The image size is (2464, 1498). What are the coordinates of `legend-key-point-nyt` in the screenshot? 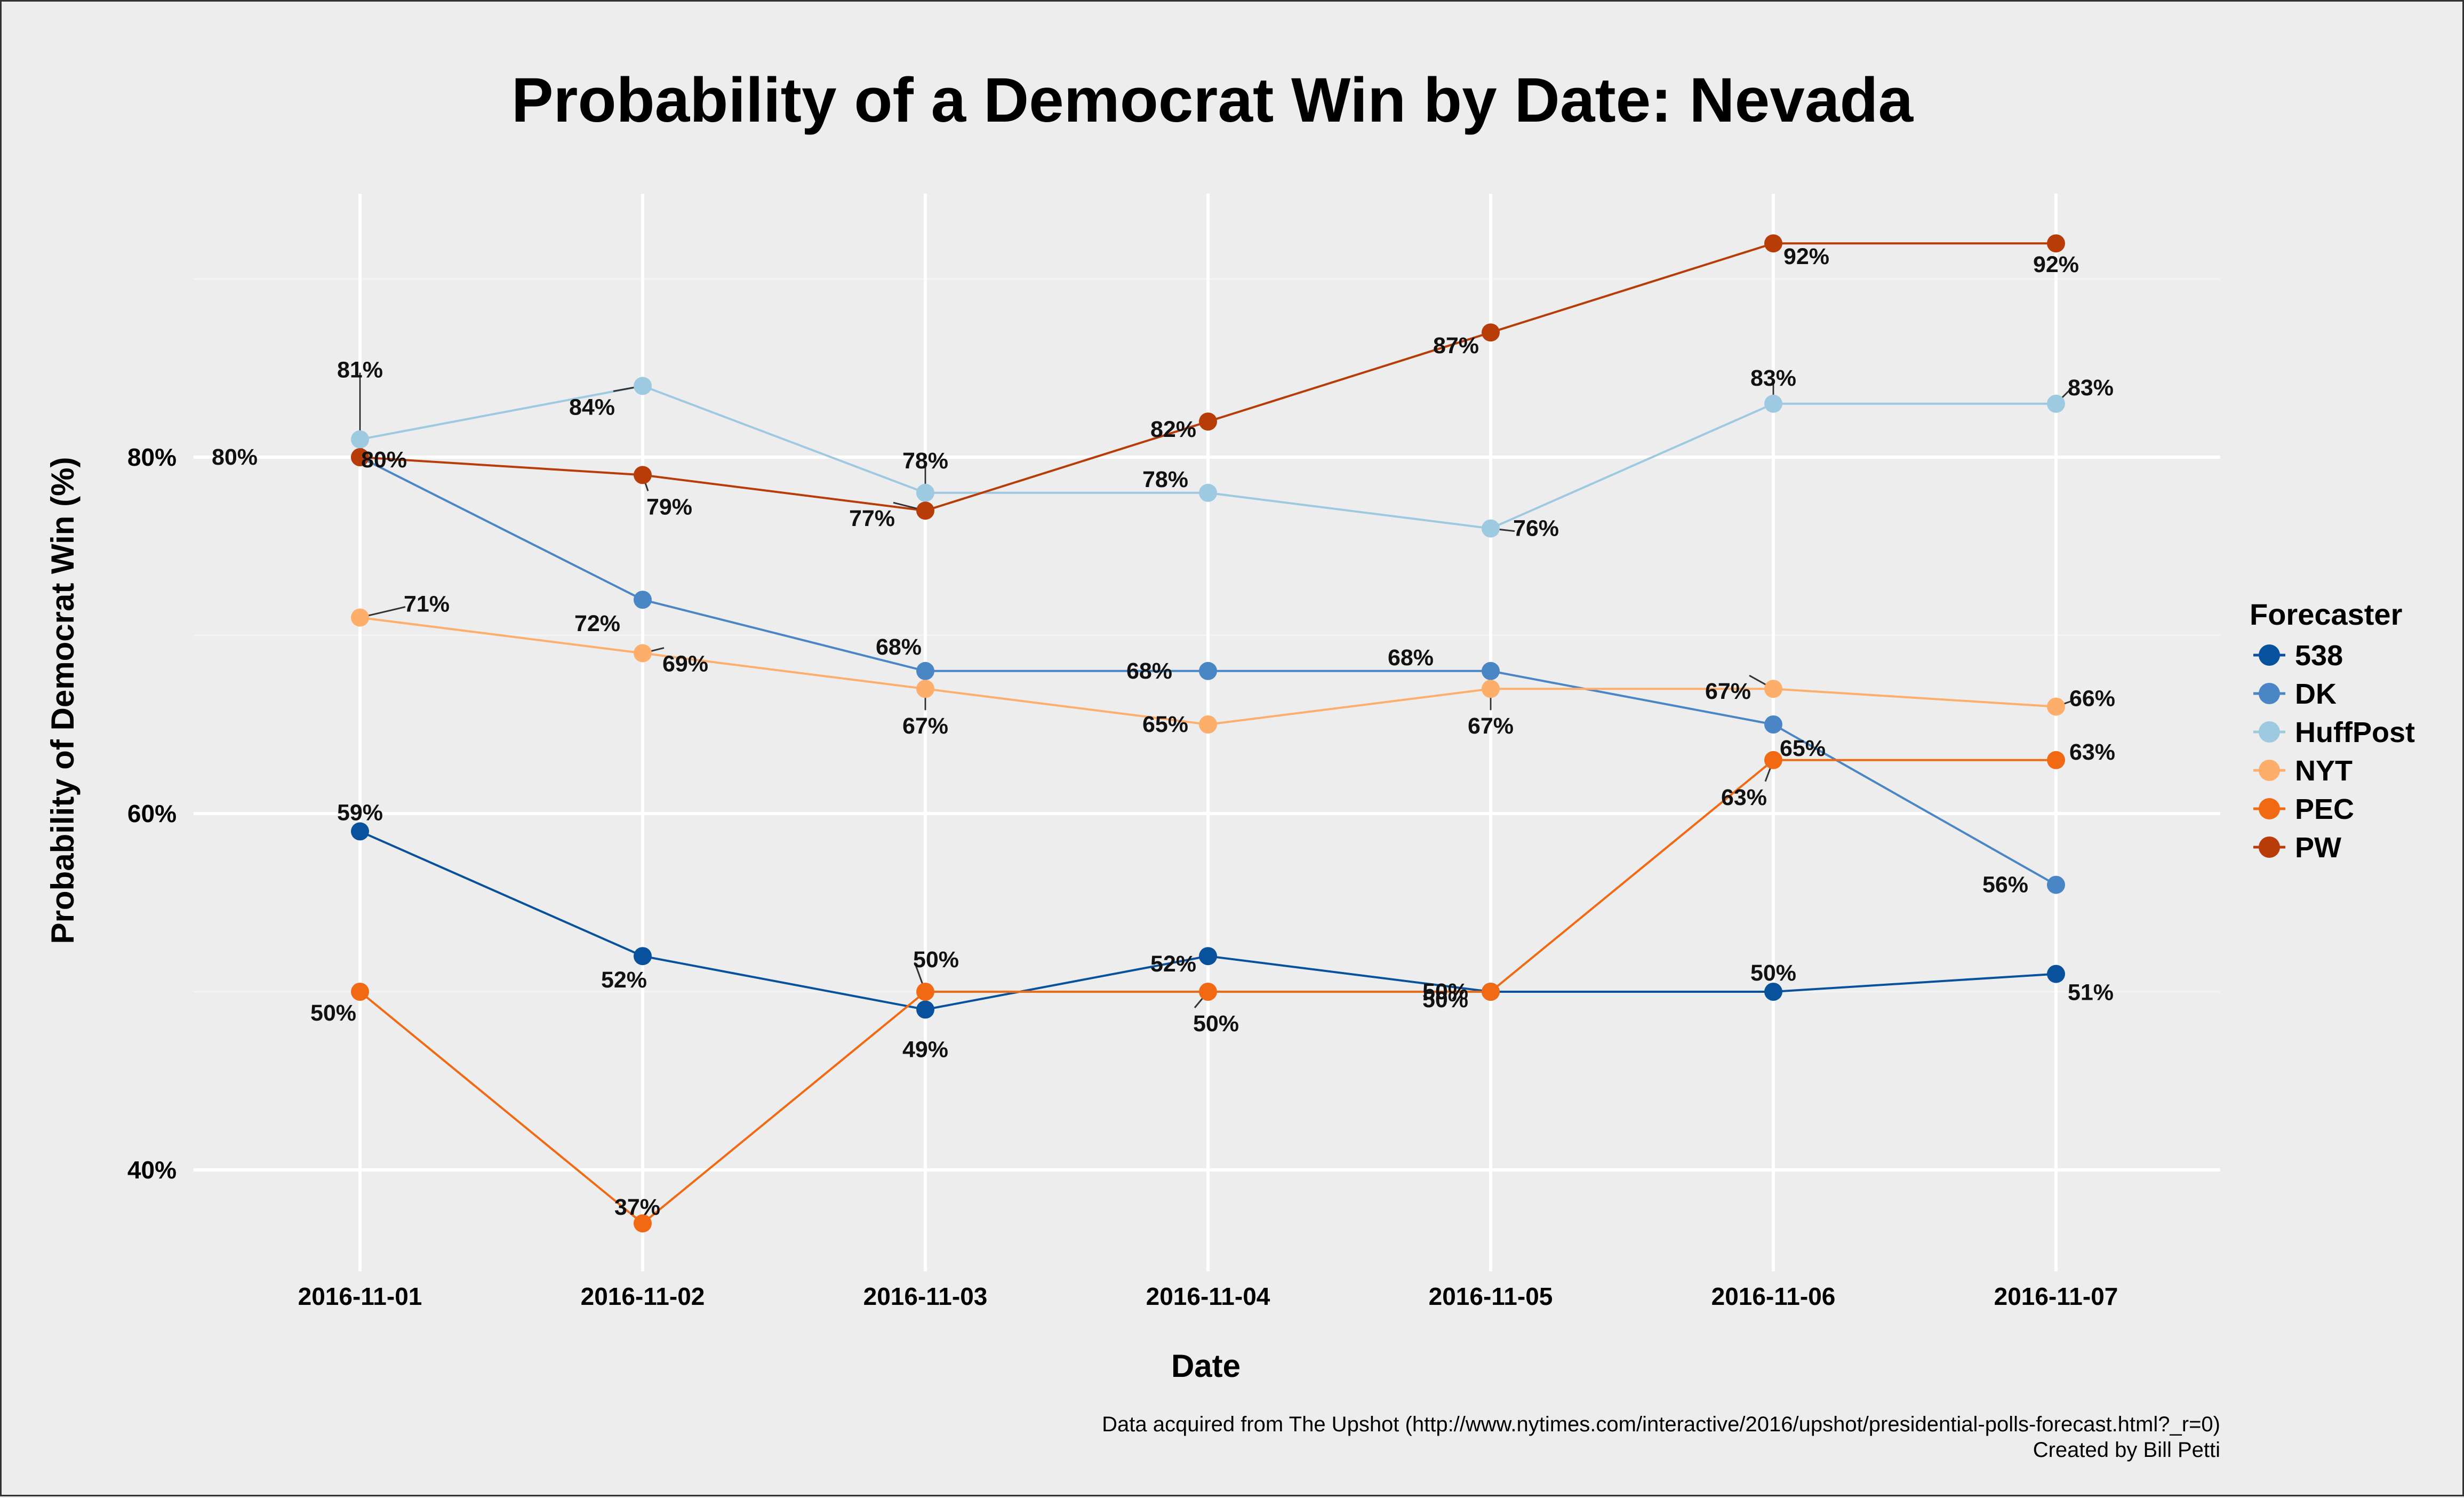 It's located at (2269, 770).